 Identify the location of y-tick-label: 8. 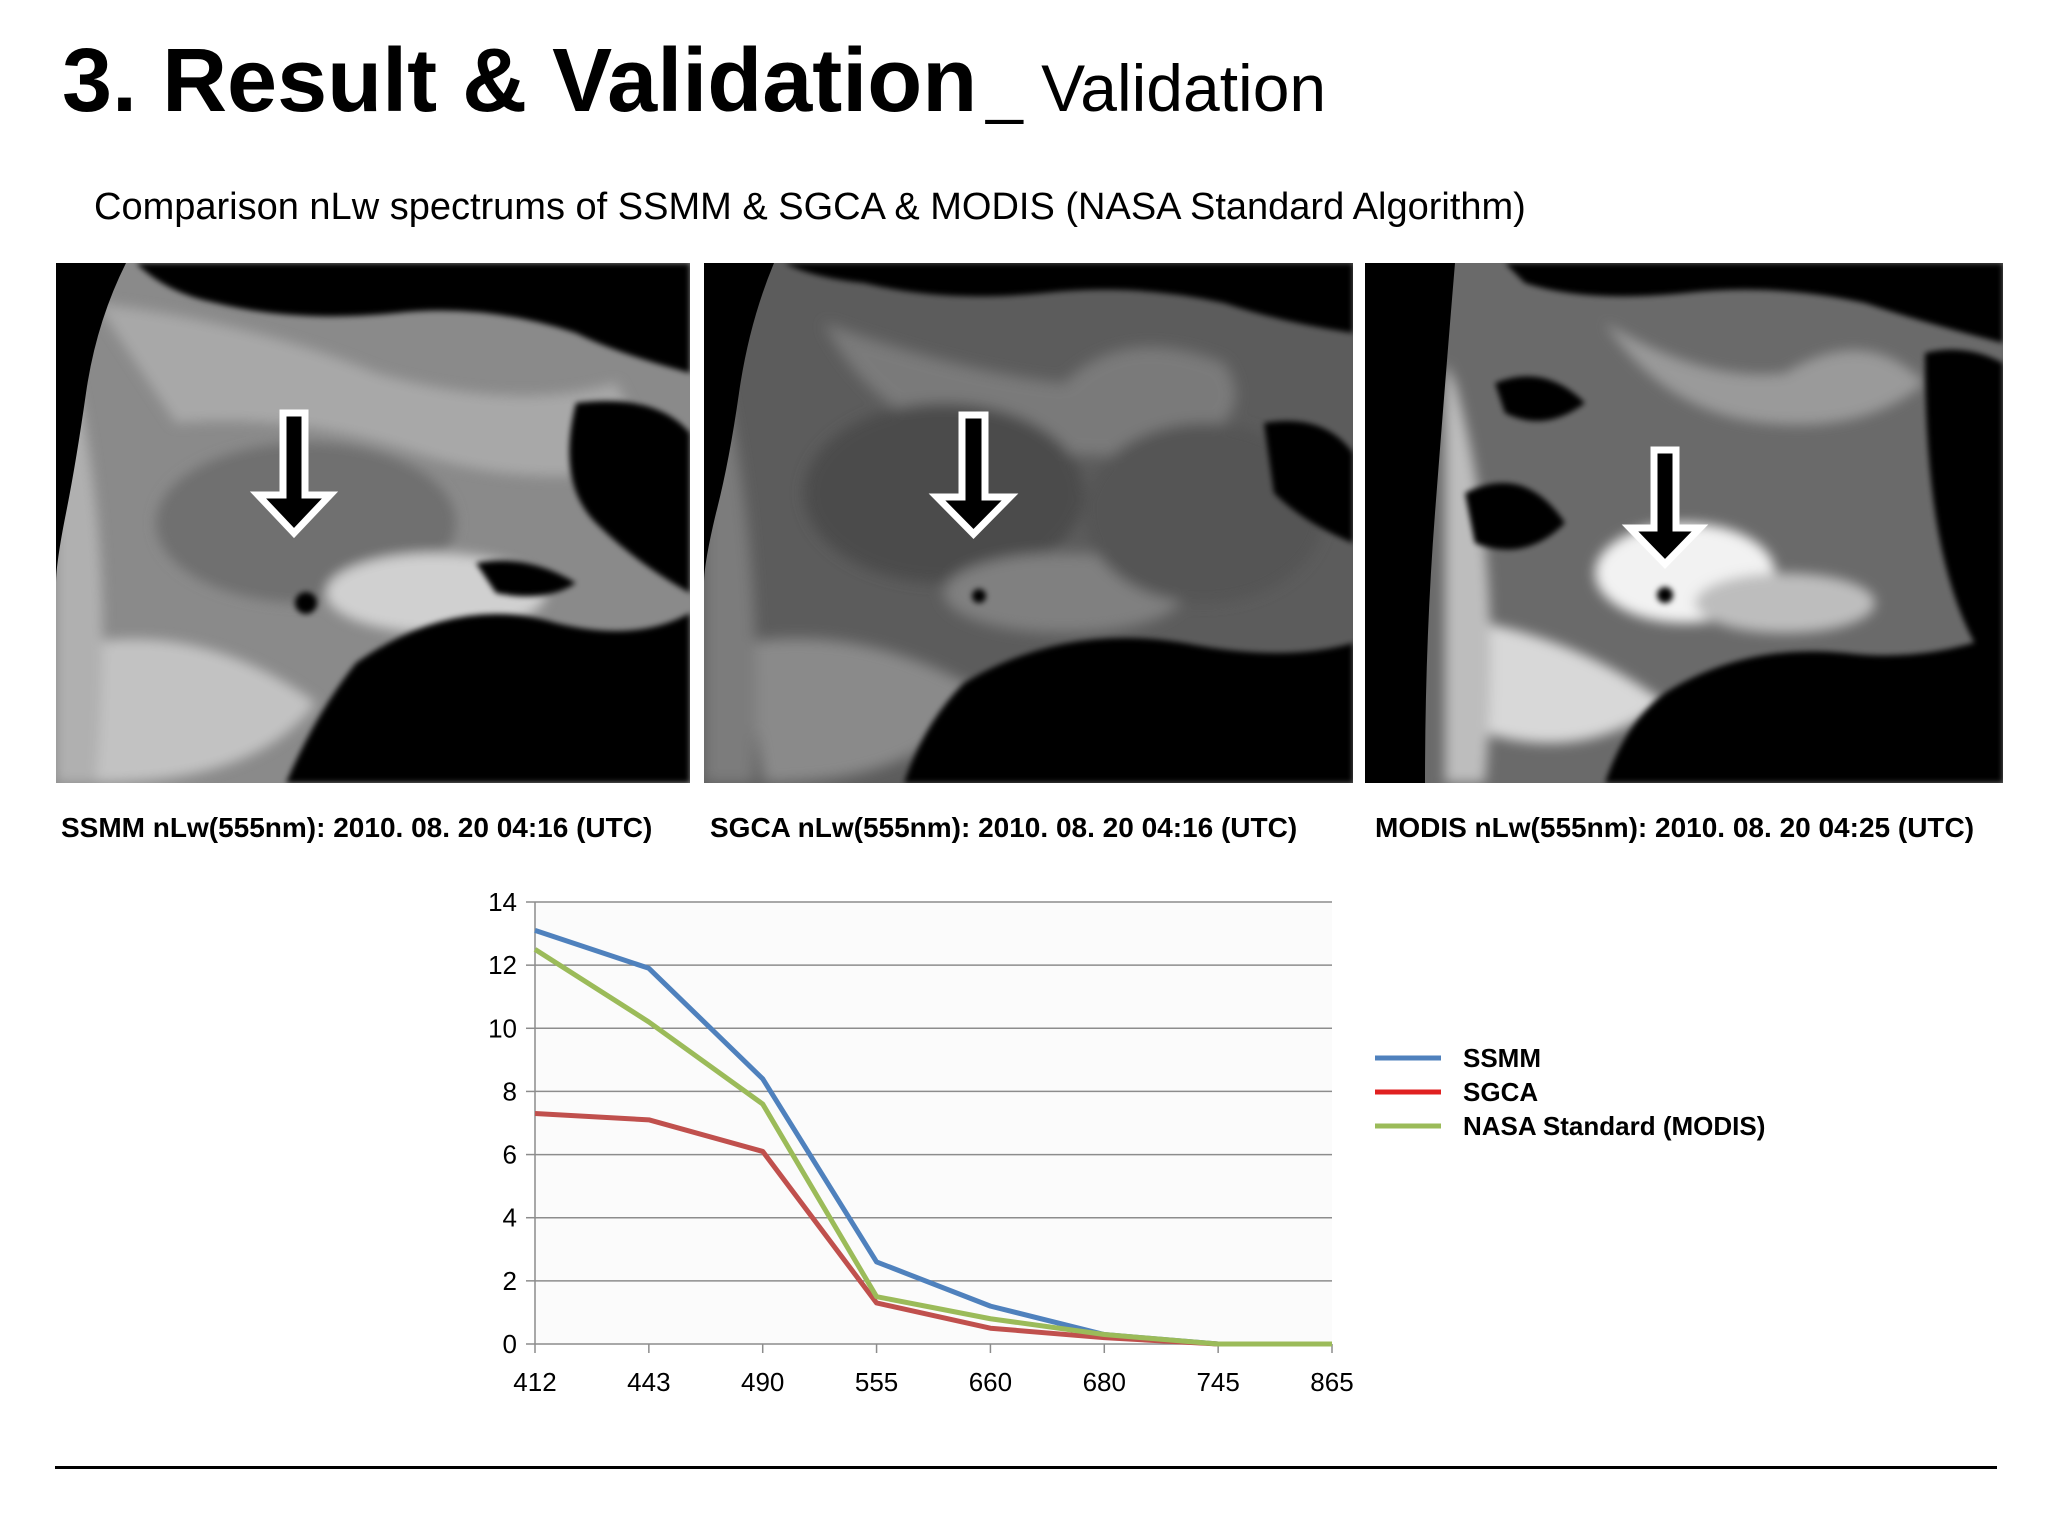
(510, 1091).